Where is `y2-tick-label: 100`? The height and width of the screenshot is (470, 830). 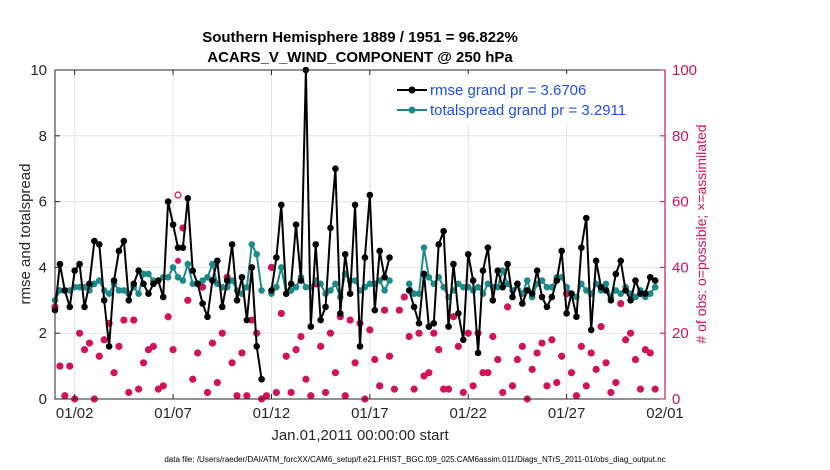 y2-tick-label: 100 is located at coordinates (684, 70).